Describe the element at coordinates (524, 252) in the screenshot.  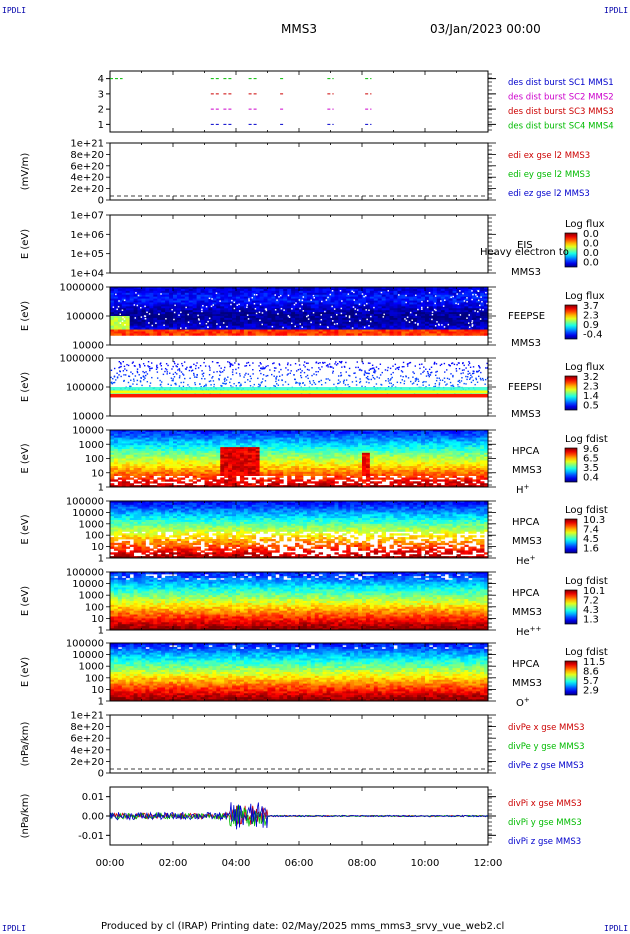
I see `eis-label: Heavy electron to` at that location.